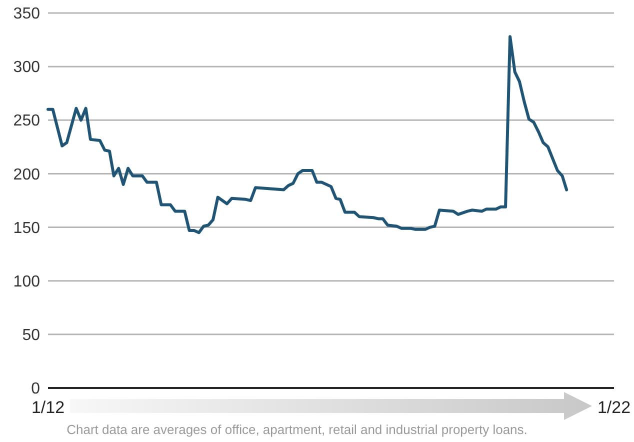 This screenshot has height=442, width=634. I want to click on text: Chart data are averages of office, apartment, retail and industrial property loans., so click(297, 429).